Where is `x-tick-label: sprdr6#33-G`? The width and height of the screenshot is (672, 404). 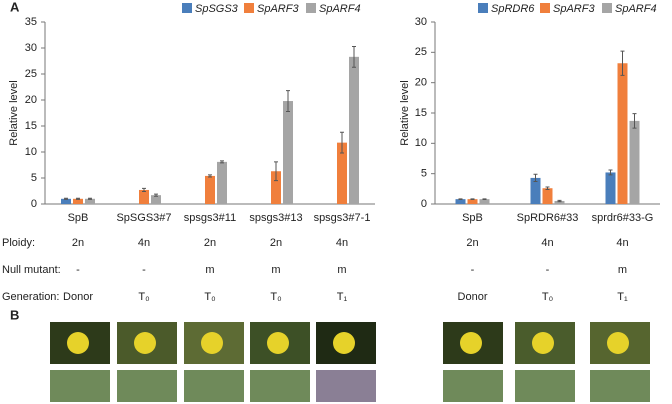
x-tick-label: sprdr6#33-G is located at coordinates (623, 218).